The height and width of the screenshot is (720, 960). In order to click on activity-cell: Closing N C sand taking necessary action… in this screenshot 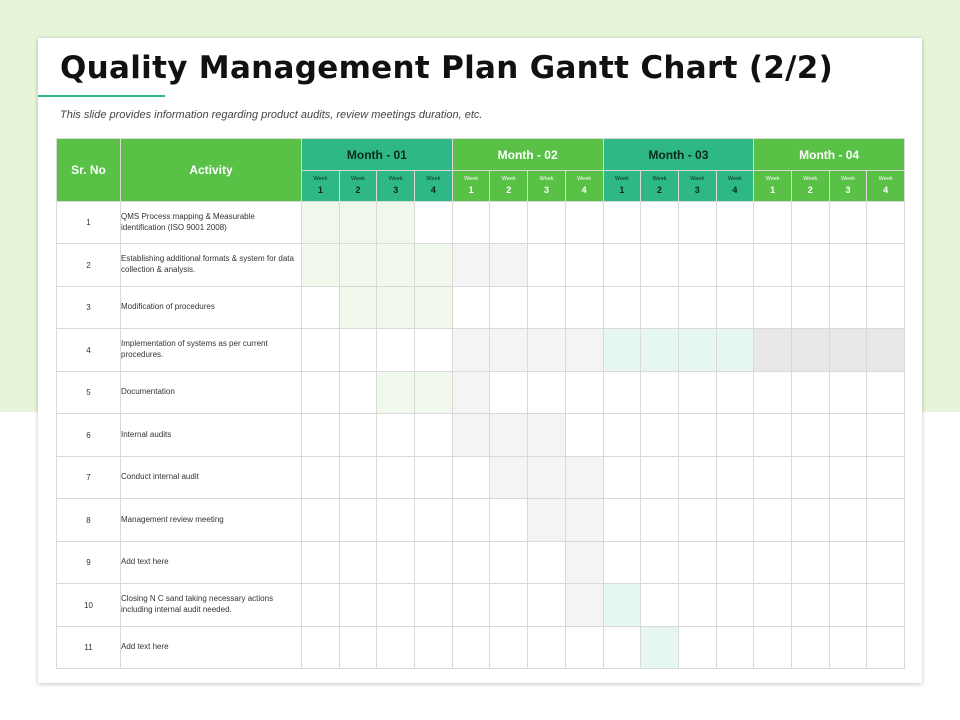, I will do `click(211, 605)`.